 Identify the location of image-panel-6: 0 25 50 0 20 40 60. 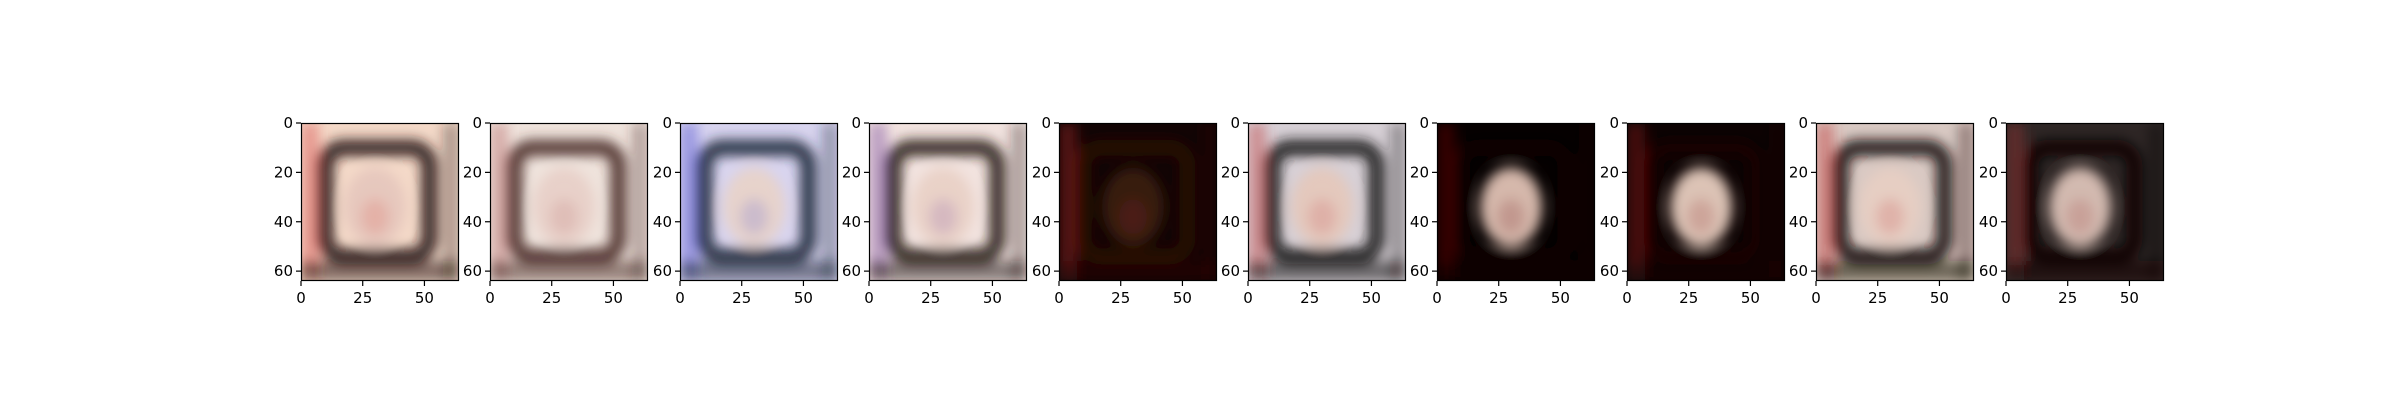
(1314, 210).